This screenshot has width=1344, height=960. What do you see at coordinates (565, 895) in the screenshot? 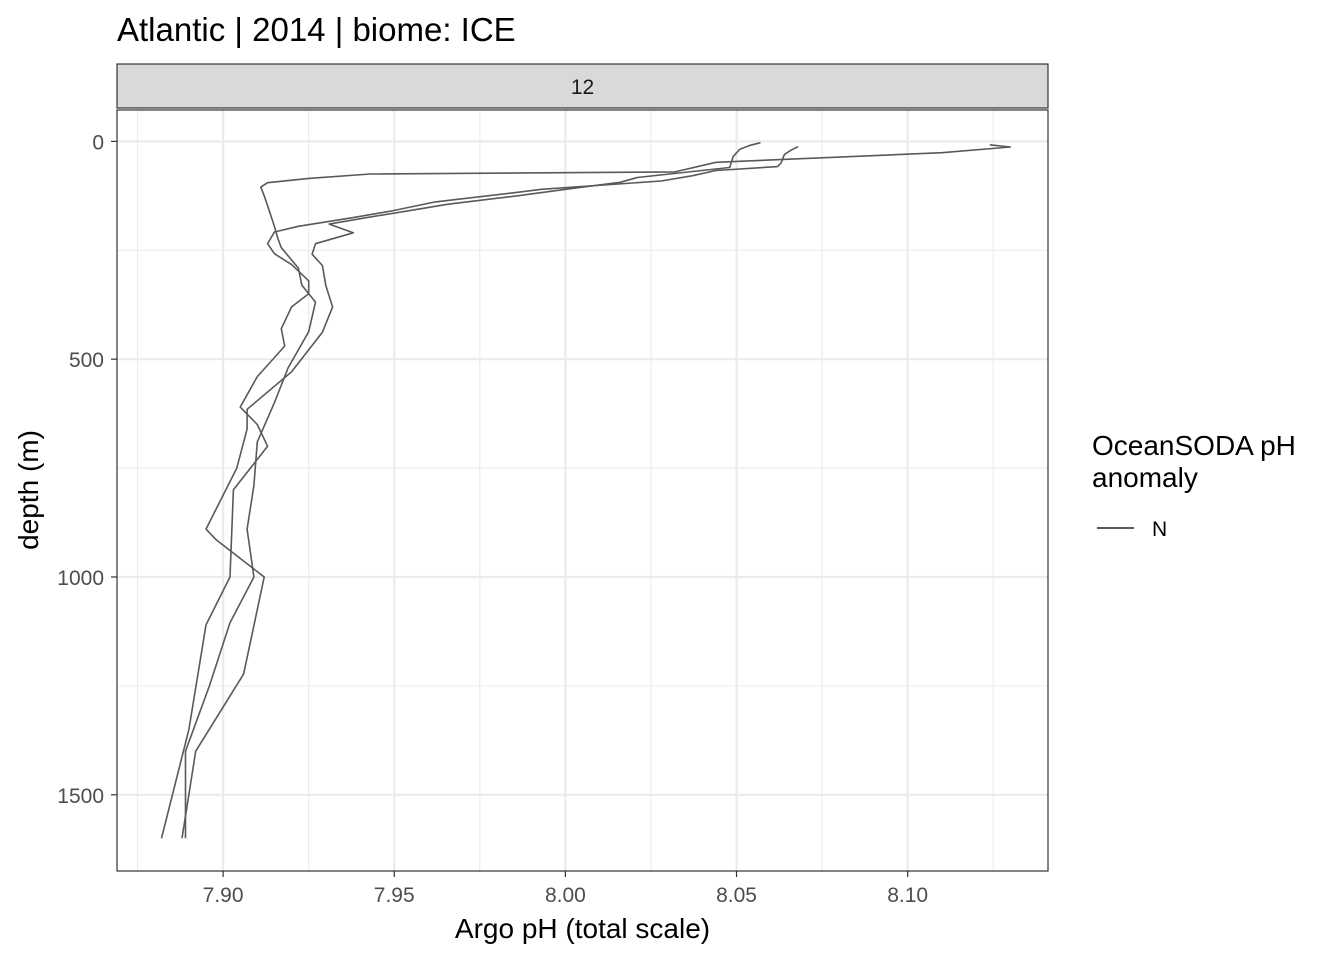
I see `x-tick-label: 8.00` at bounding box center [565, 895].